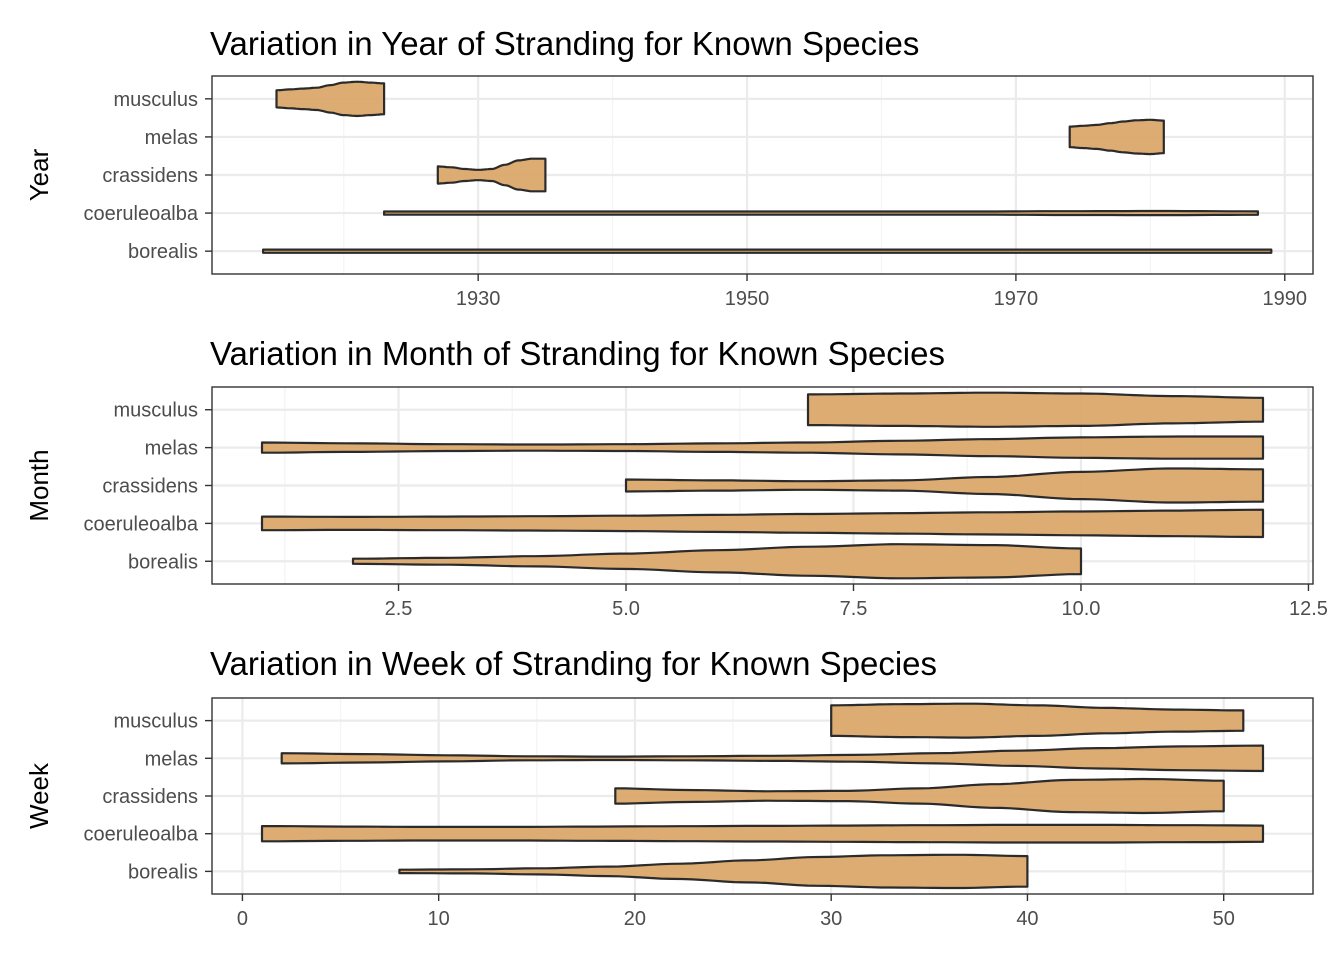 This screenshot has height=960, width=1344. I want to click on x-tick-label: 12.5, so click(1308, 609).